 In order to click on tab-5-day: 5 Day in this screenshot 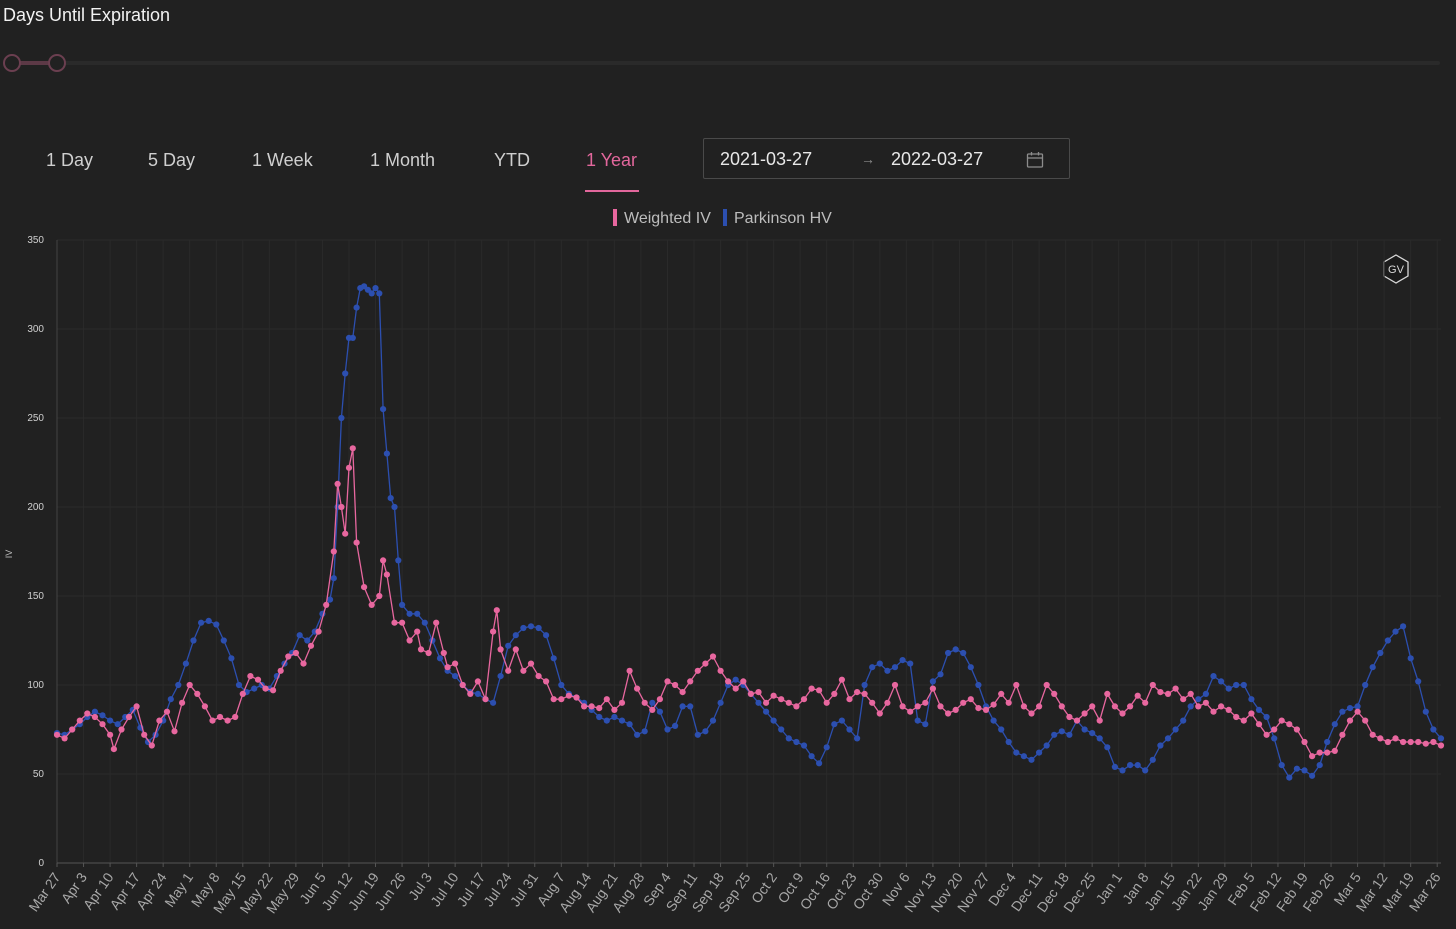, I will do `click(172, 160)`.